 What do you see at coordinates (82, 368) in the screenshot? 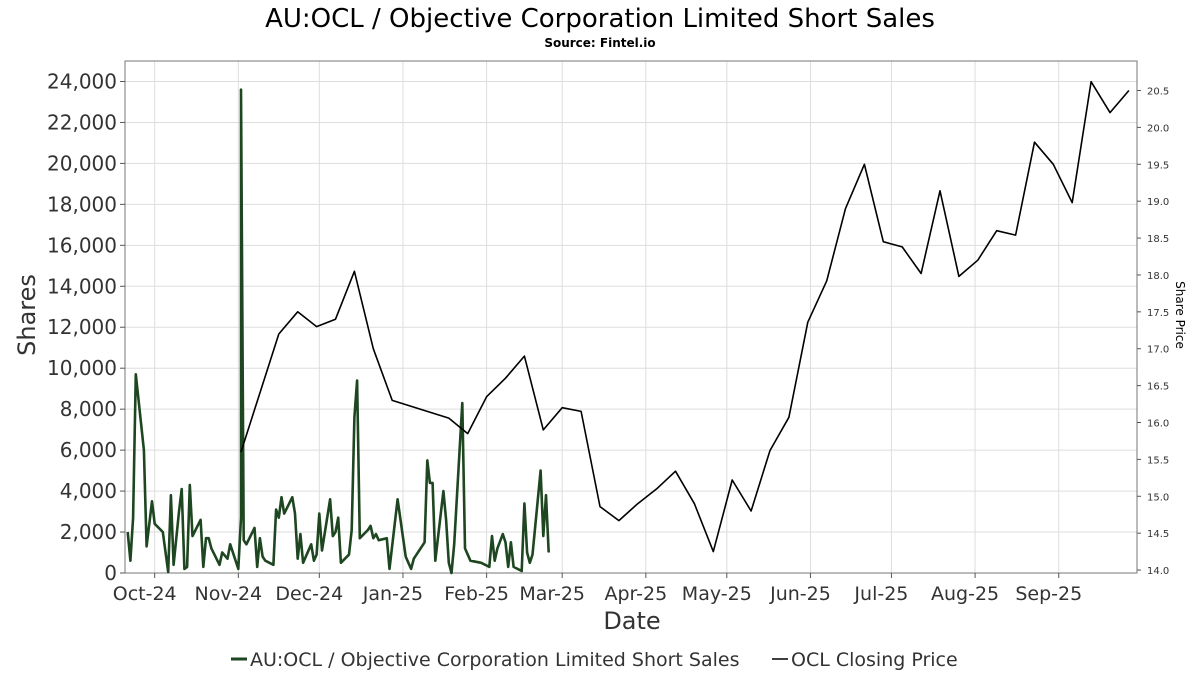
I see `y-tick-label: 10,000` at bounding box center [82, 368].